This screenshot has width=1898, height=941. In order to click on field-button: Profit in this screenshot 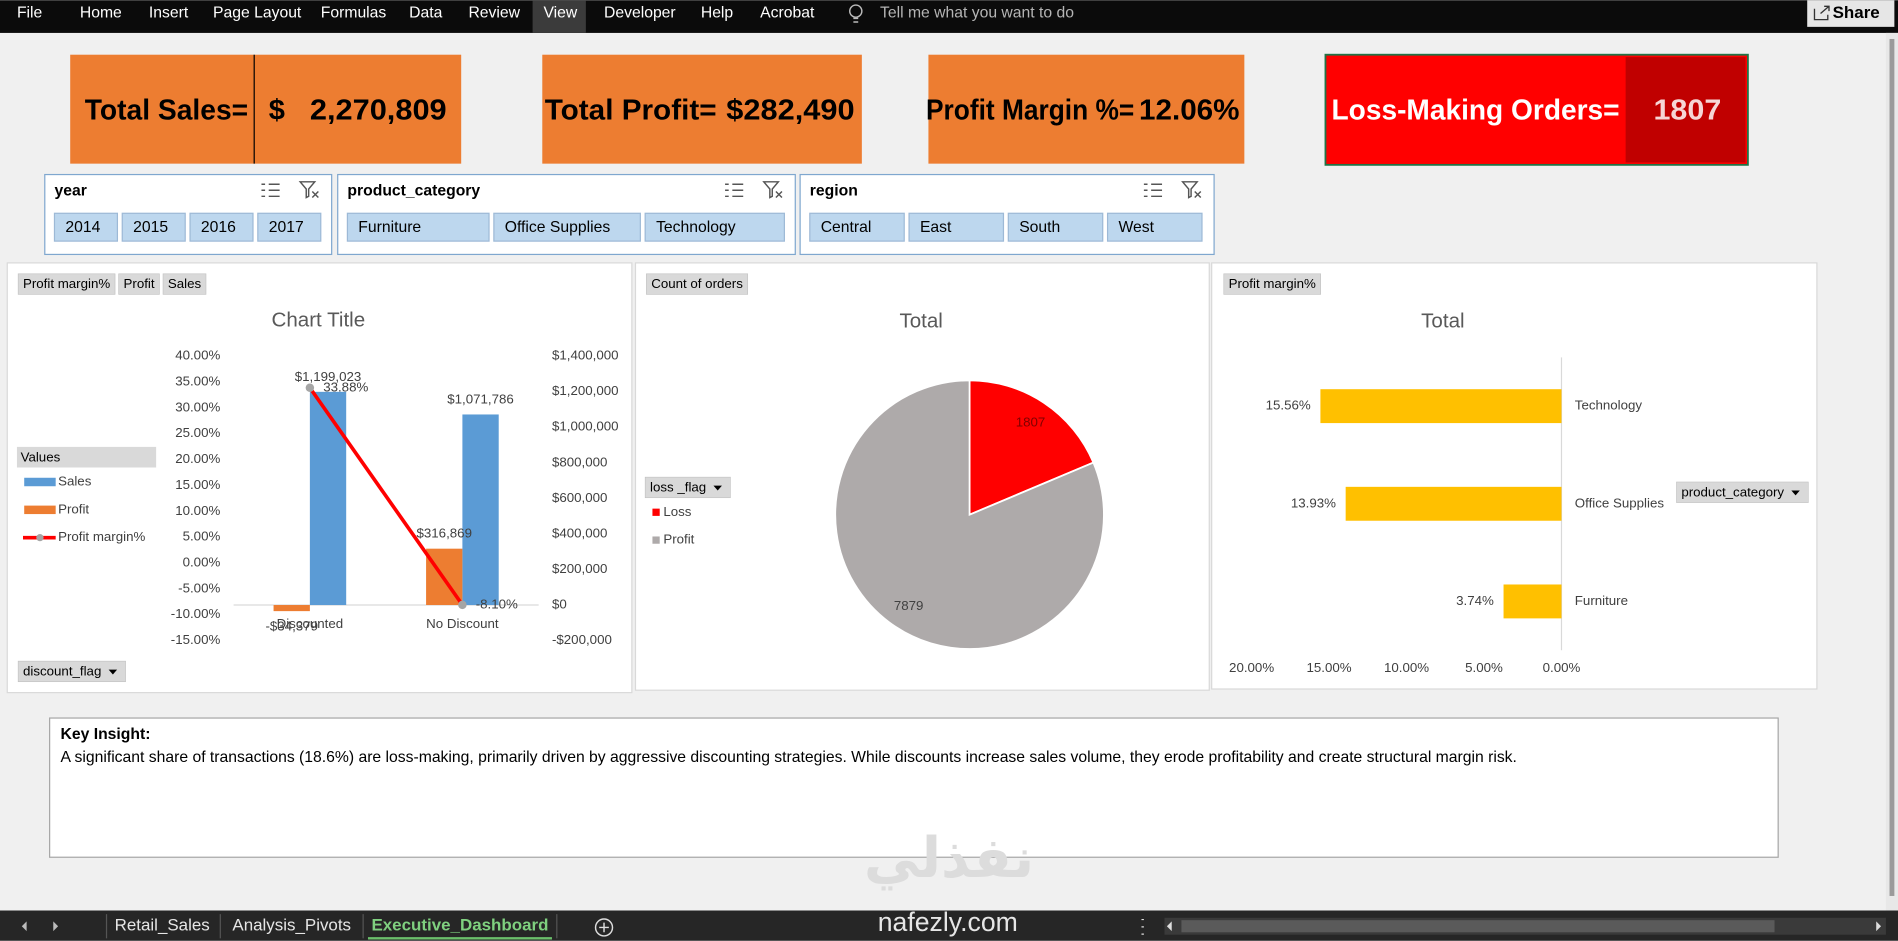, I will do `click(139, 283)`.